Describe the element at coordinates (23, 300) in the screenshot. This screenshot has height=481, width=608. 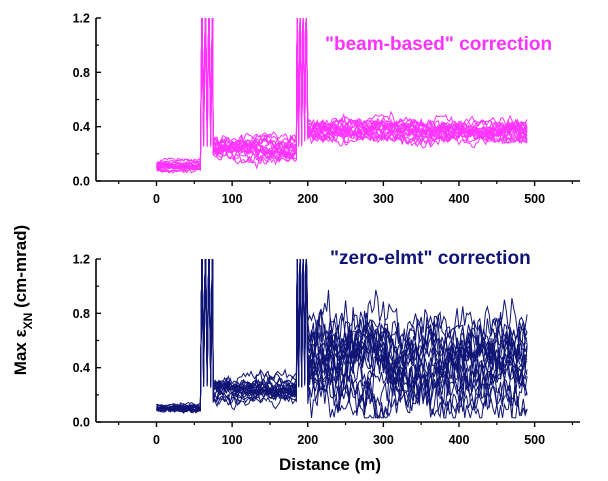
I see `y-axis-title: Max εXN (cm-mrad)` at that location.